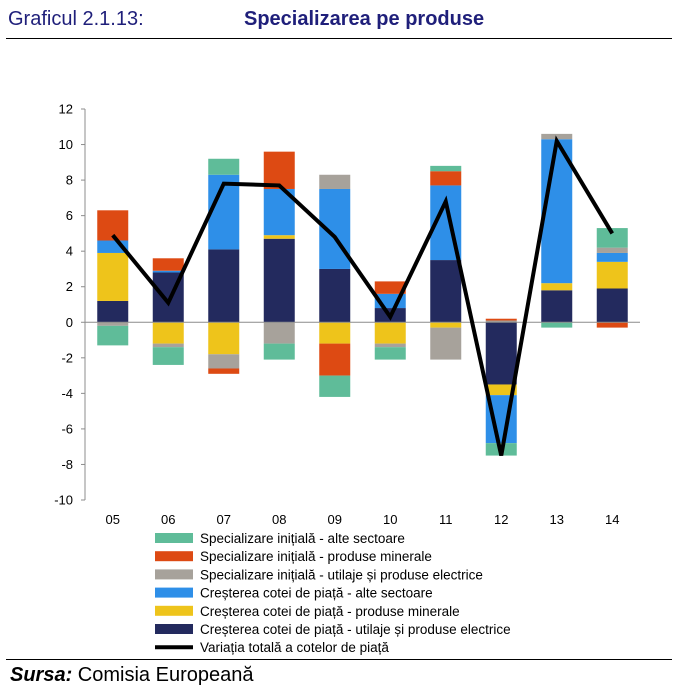 Image resolution: width=684 pixels, height=700 pixels. I want to click on x-tick-label: 09, so click(335, 519).